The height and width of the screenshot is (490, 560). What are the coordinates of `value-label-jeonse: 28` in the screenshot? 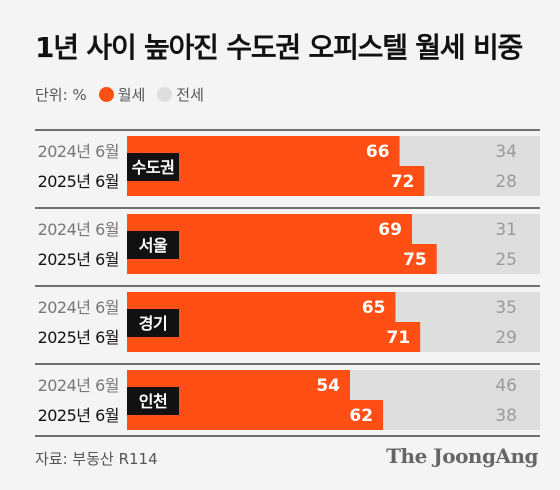 It's located at (506, 182).